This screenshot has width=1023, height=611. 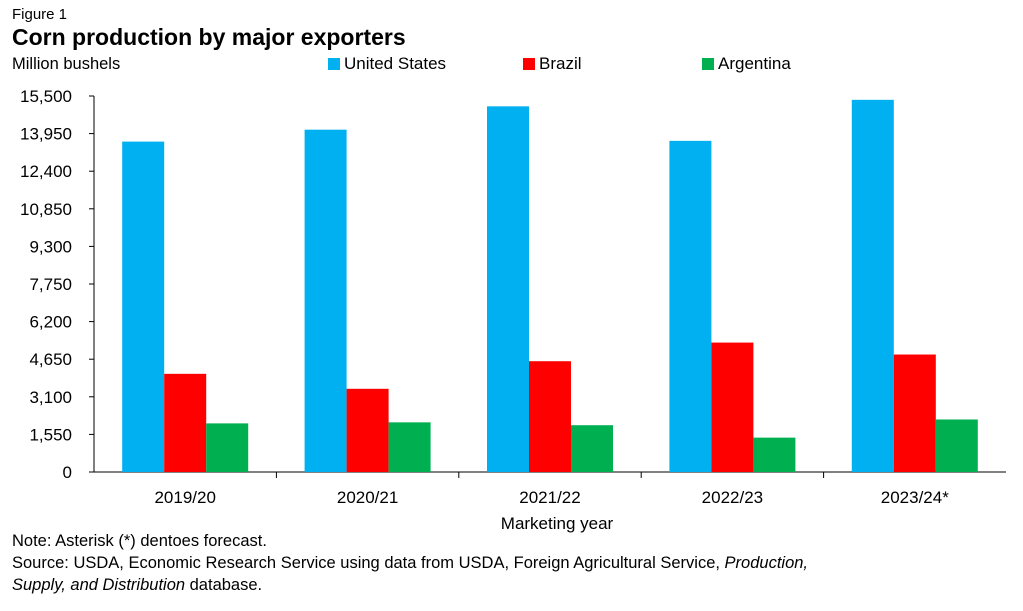 I want to click on x-axis-title: Marketing year, so click(x=557, y=523).